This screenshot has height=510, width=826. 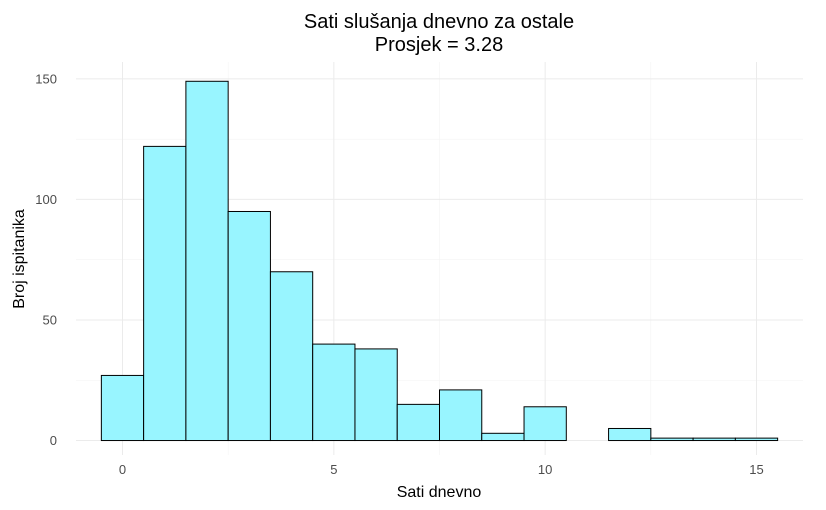 I want to click on x-tick-label: 10, so click(x=545, y=469).